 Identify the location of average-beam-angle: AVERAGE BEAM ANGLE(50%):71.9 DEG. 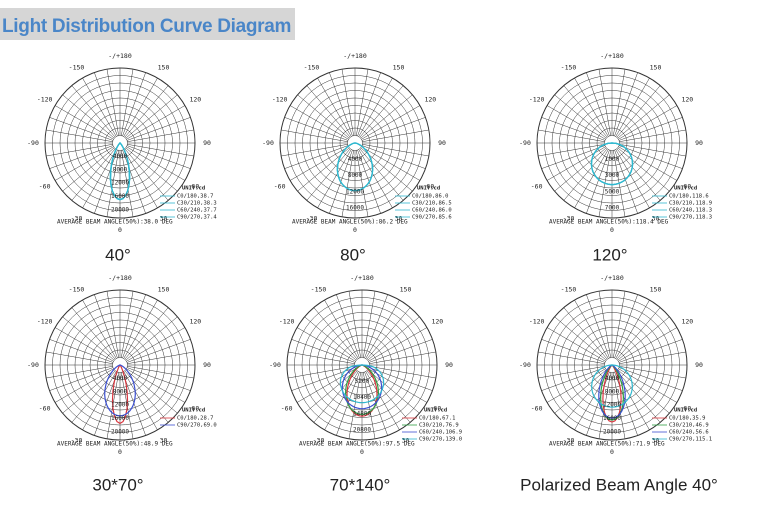
(607, 444).